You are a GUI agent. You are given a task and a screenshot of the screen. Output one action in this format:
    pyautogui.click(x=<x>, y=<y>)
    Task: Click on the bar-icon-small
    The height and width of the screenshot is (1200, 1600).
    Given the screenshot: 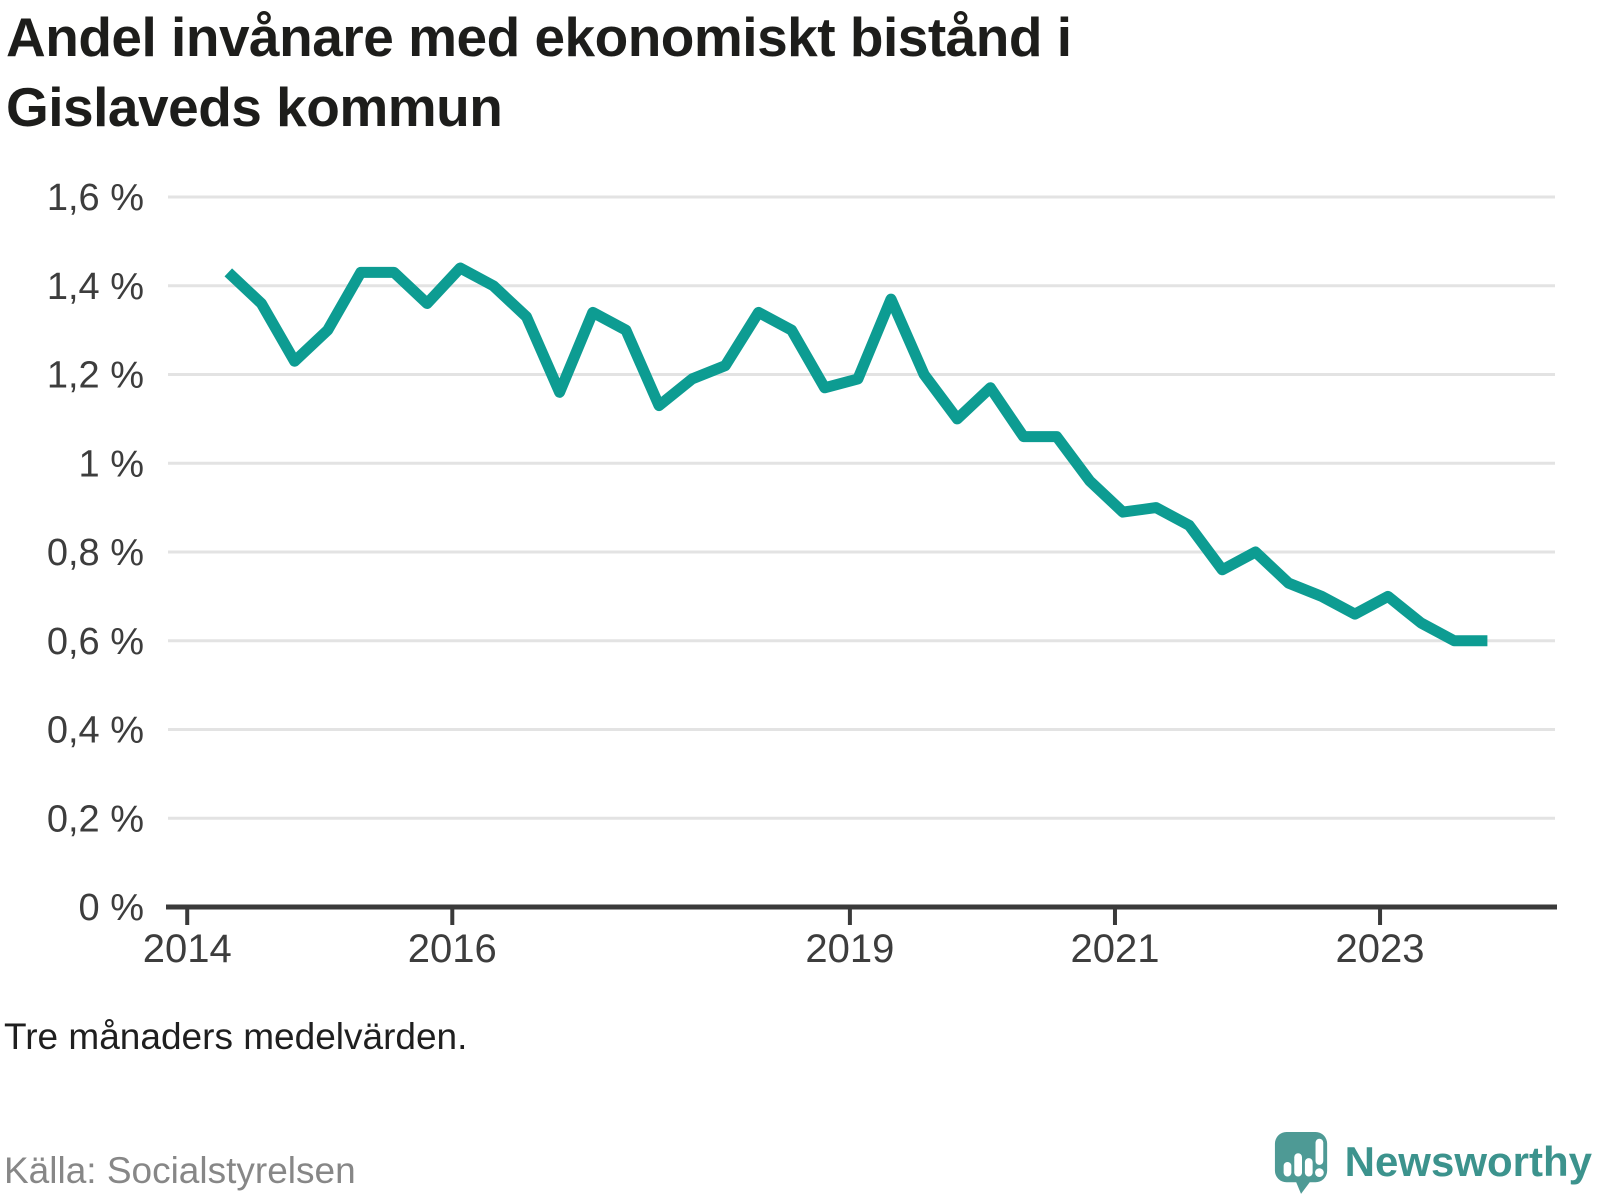 What is the action you would take?
    pyautogui.click(x=1287, y=1169)
    